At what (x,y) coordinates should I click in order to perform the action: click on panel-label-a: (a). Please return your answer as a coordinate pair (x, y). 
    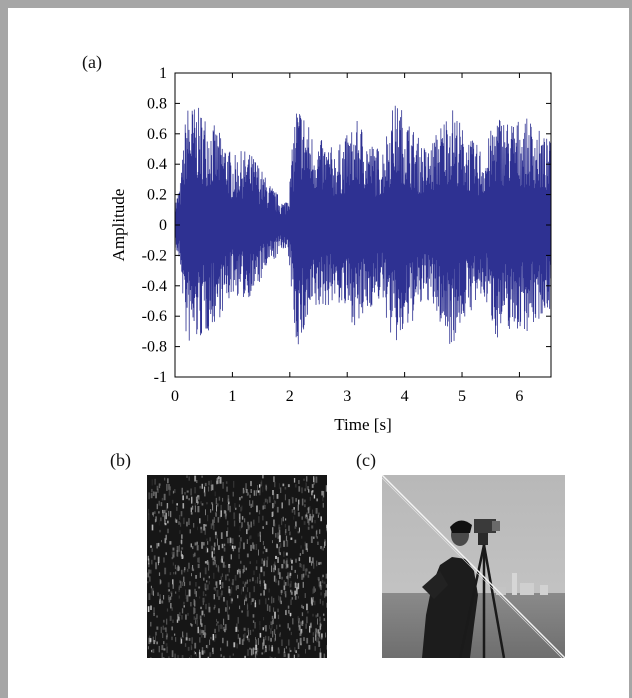
    Looking at the image, I should click on (92, 62).